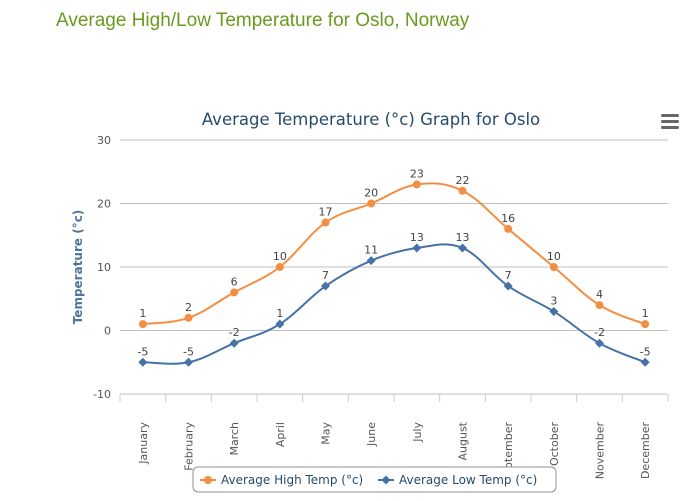  I want to click on x-tick-label: October, so click(554, 444).